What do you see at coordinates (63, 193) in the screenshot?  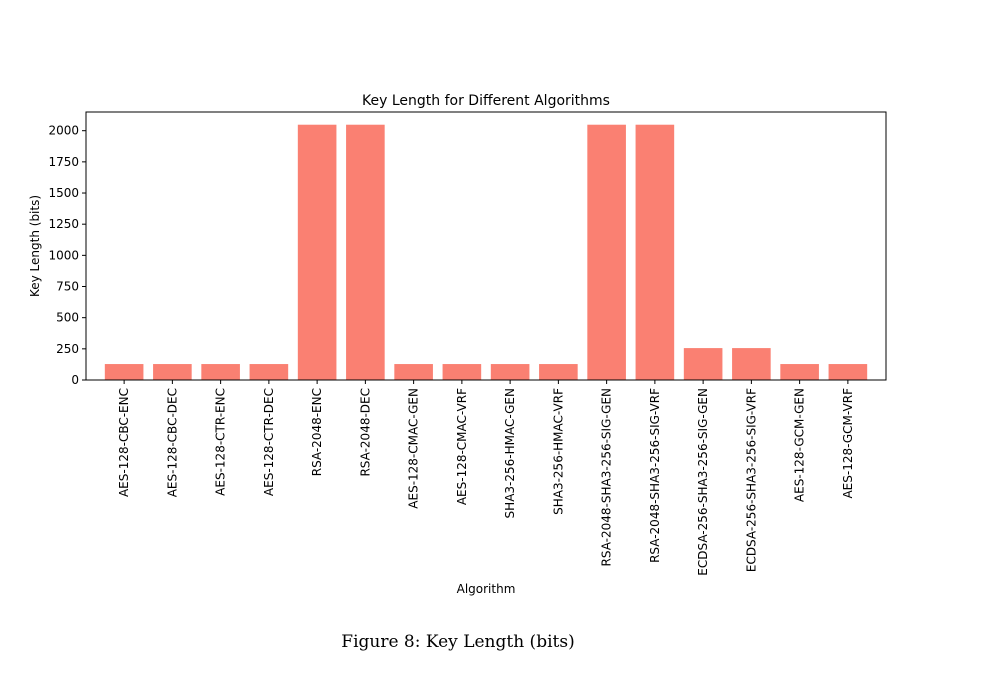 I see `y-tick-label: 1500` at bounding box center [63, 193].